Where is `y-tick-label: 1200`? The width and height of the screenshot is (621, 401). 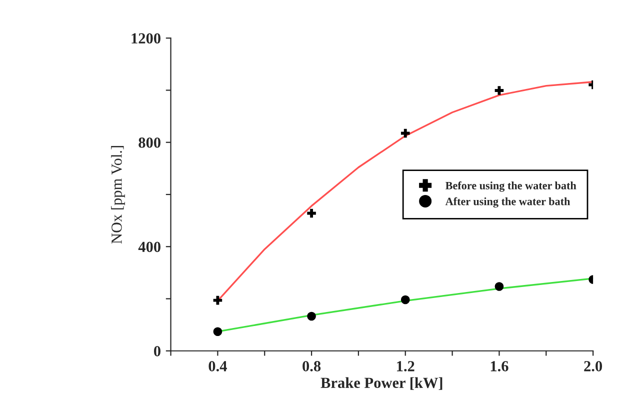 y-tick-label: 1200 is located at coordinates (146, 38).